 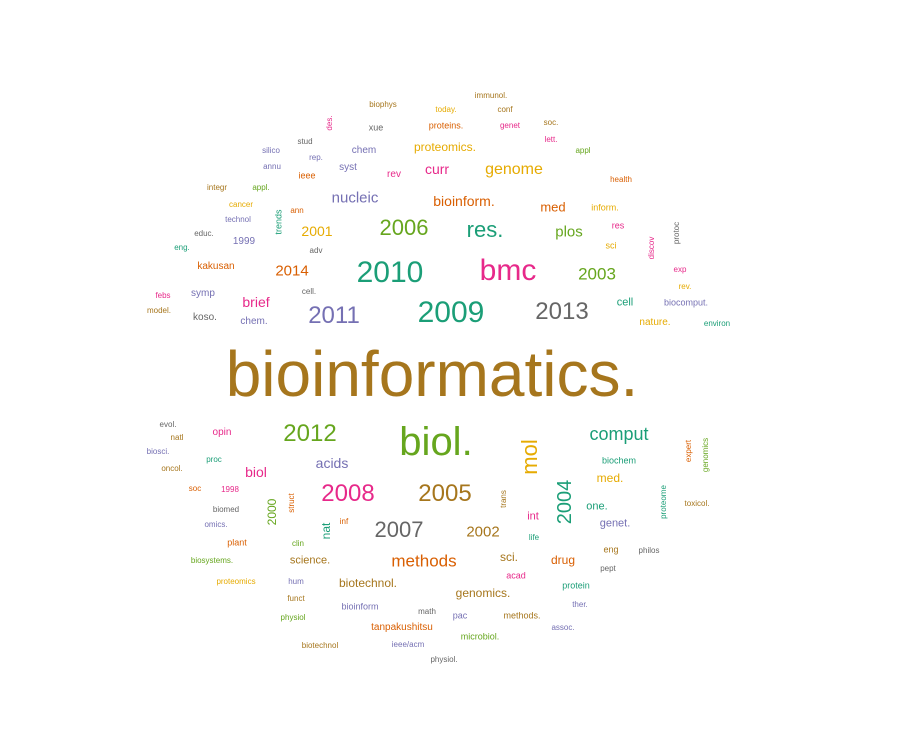 What do you see at coordinates (364, 150) in the screenshot?
I see `cloud-word: chem` at bounding box center [364, 150].